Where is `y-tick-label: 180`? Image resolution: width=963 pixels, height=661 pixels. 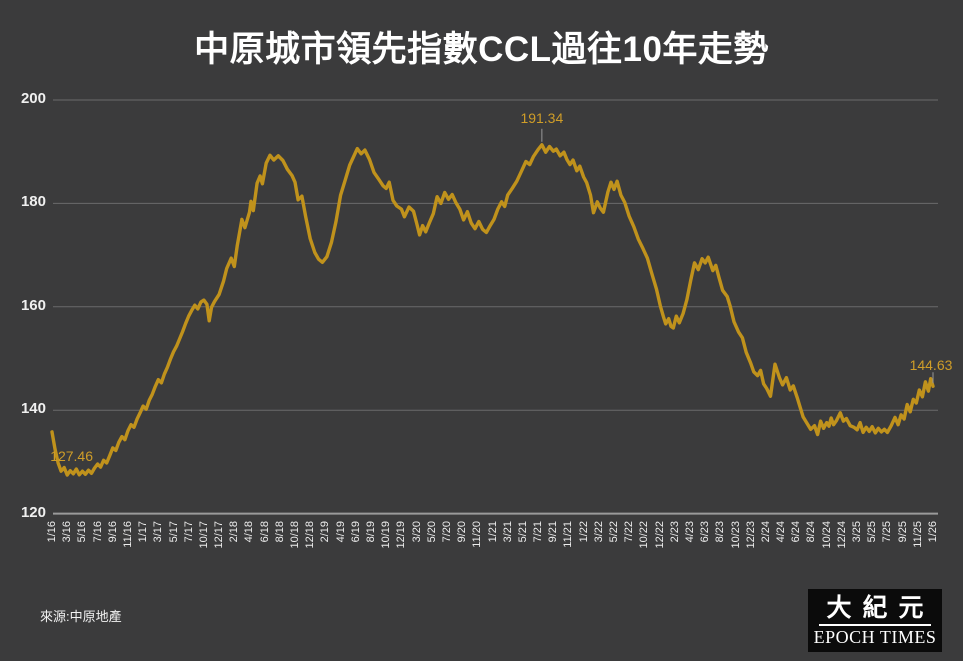 y-tick-label: 180 is located at coordinates (33, 202).